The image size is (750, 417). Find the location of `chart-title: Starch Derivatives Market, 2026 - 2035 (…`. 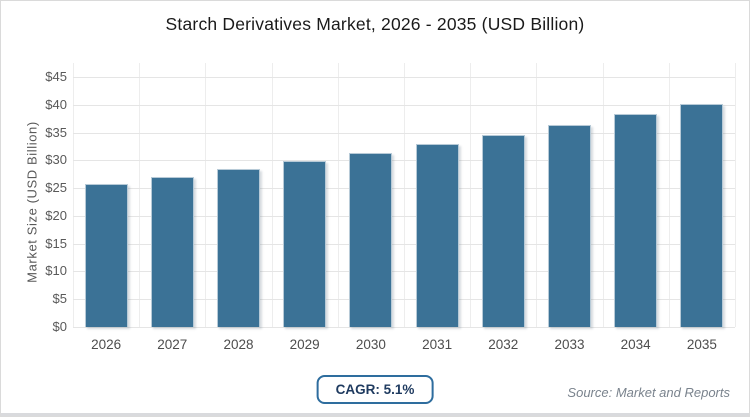

chart-title: Starch Derivatives Market, 2026 - 2035 (… is located at coordinates (375, 24).